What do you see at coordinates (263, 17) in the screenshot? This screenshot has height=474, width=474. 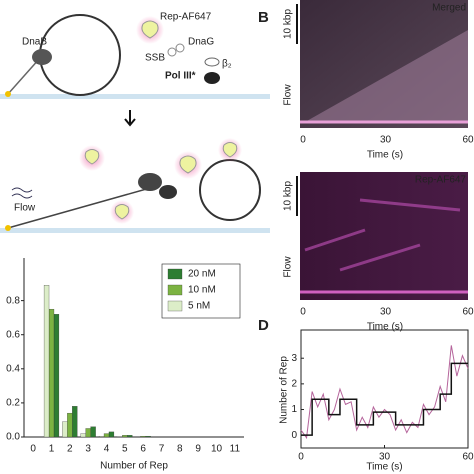 I see `panel-label: B` at bounding box center [263, 17].